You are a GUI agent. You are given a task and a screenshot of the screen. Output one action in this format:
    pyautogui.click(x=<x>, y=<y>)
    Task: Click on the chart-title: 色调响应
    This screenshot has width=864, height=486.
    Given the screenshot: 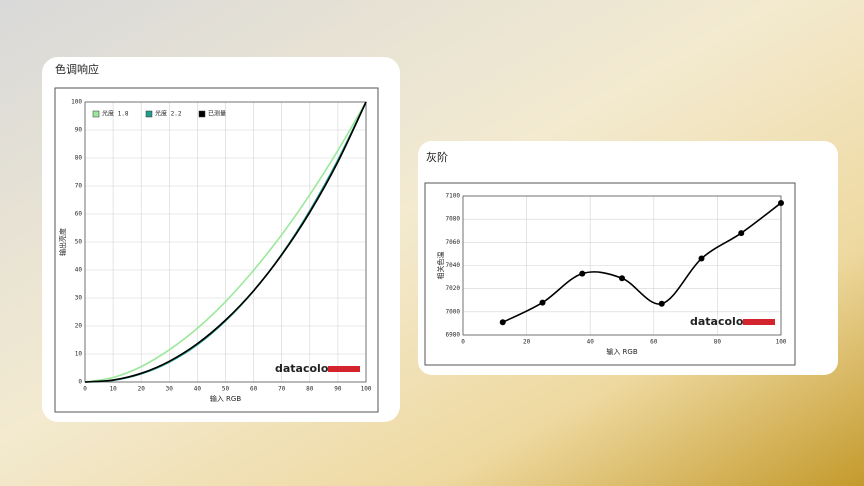 What is the action you would take?
    pyautogui.click(x=77, y=69)
    